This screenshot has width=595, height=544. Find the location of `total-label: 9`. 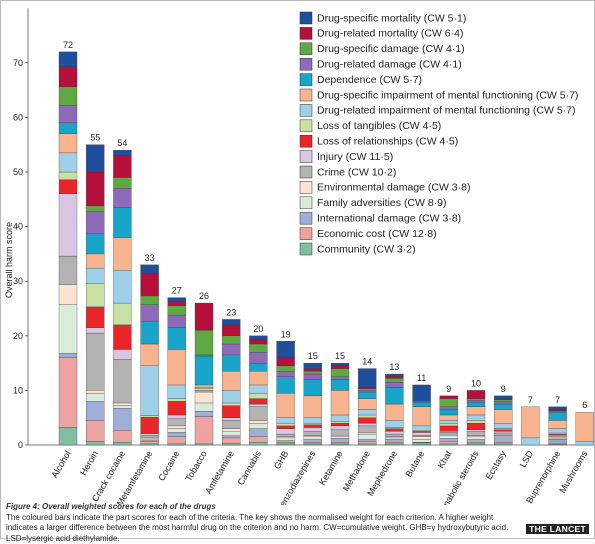

total-label: 9 is located at coordinates (503, 389).